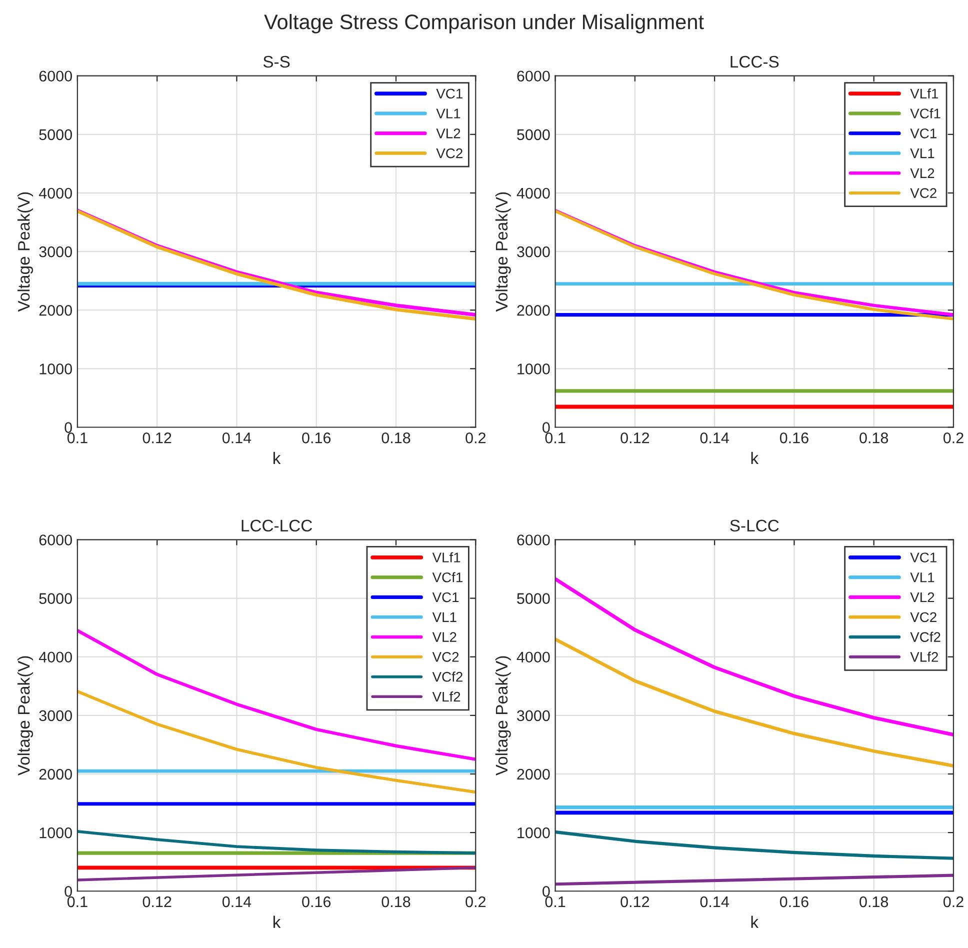 The image size is (968, 948). What do you see at coordinates (276, 62) in the screenshot?
I see `chart-title: S-S` at bounding box center [276, 62].